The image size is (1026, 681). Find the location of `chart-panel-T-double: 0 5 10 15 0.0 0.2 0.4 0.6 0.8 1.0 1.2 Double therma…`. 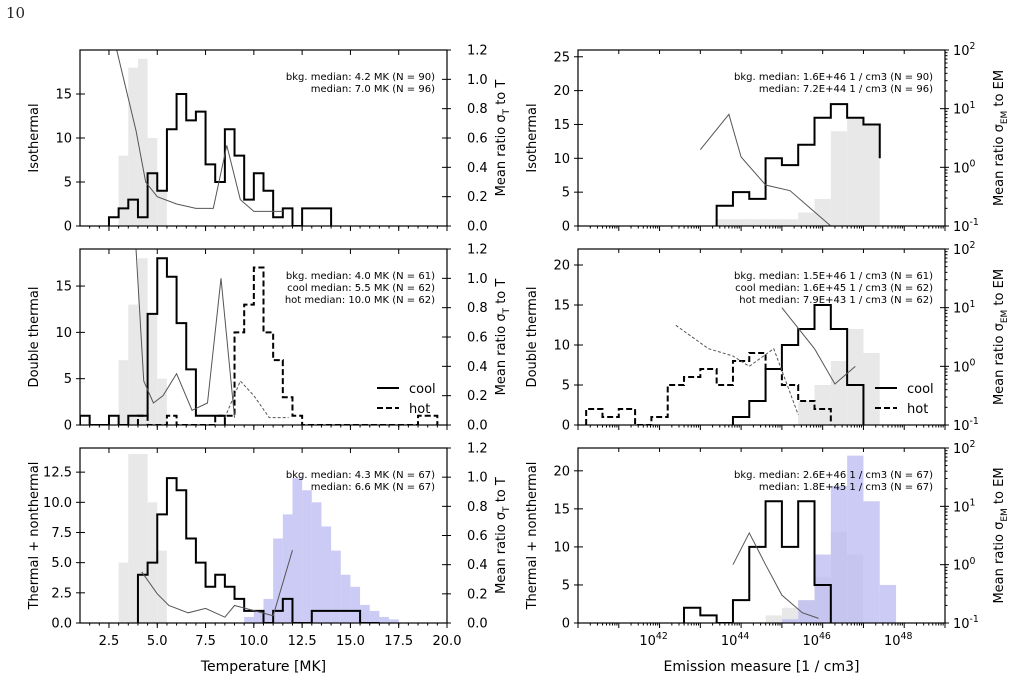

chart-panel-T-double: 0 5 10 15 0.0 0.2 0.4 0.6 0.8 1.0 1.2 Double therma… is located at coordinates (269, 338).